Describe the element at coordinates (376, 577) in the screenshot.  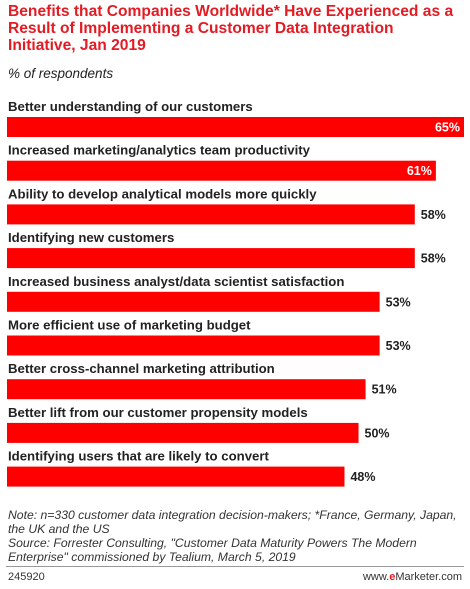
I see `brand-prefix: www.` at that location.